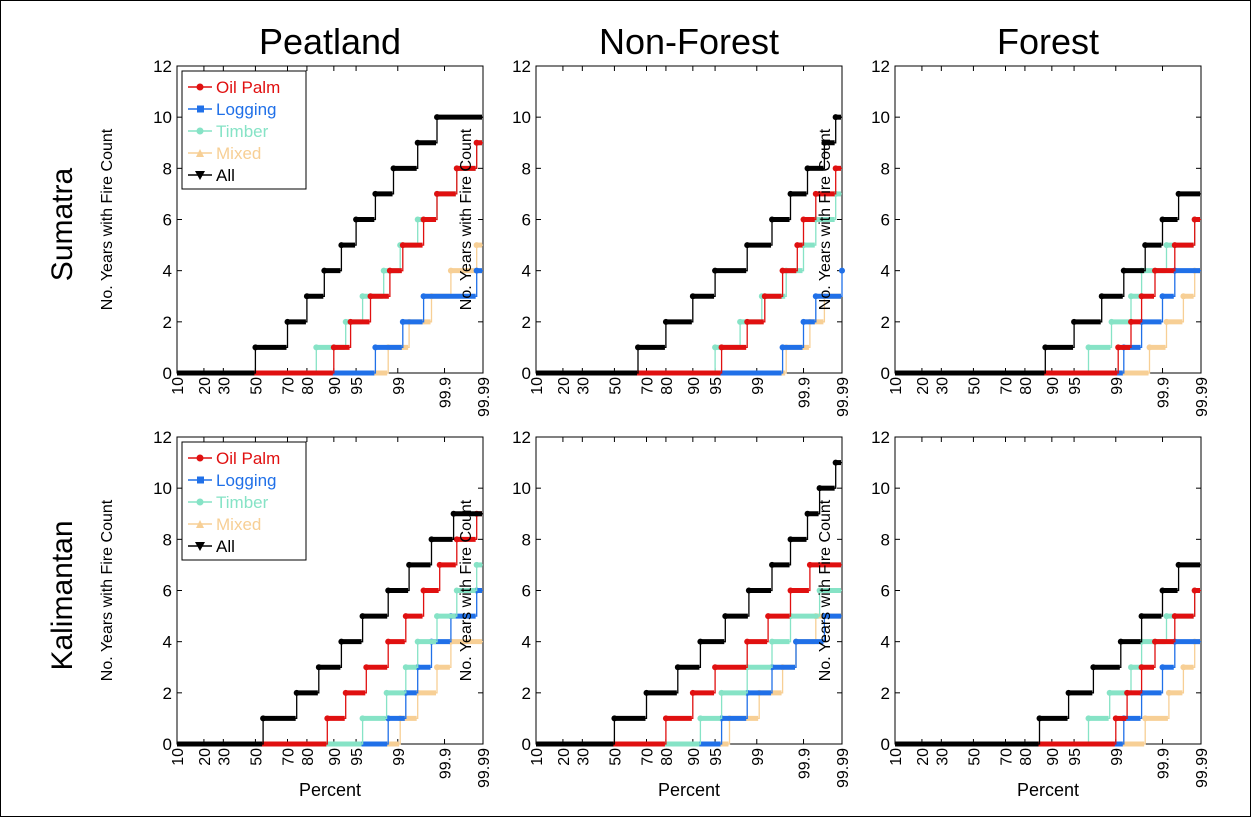 This screenshot has height=817, width=1251. What do you see at coordinates (330, 628) in the screenshot?
I see `series-group` at bounding box center [330, 628].